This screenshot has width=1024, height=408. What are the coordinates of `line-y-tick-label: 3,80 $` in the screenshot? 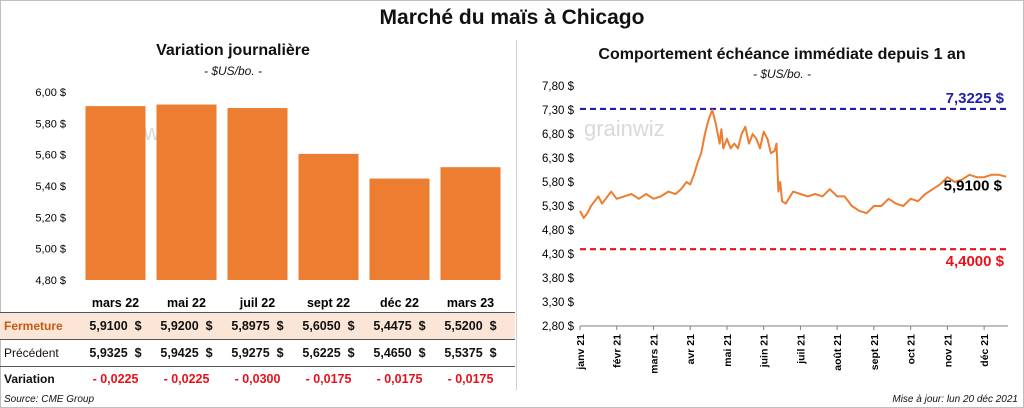 It's located at (558, 279).